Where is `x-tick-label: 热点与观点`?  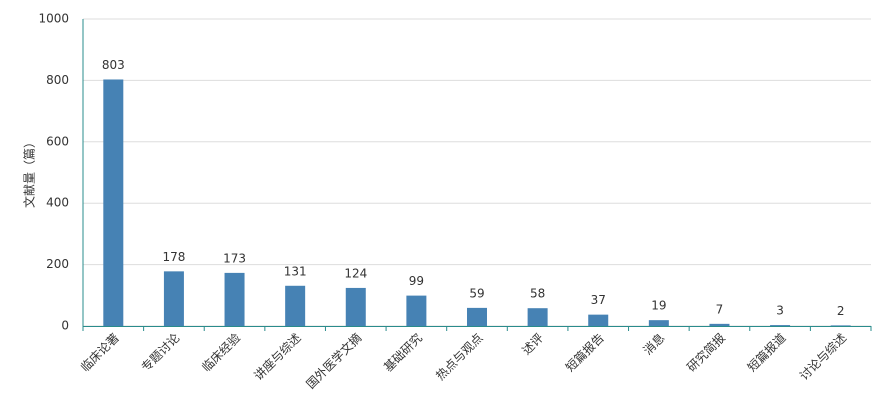
x-tick-label: 热点与观点 is located at coordinates (459, 357).